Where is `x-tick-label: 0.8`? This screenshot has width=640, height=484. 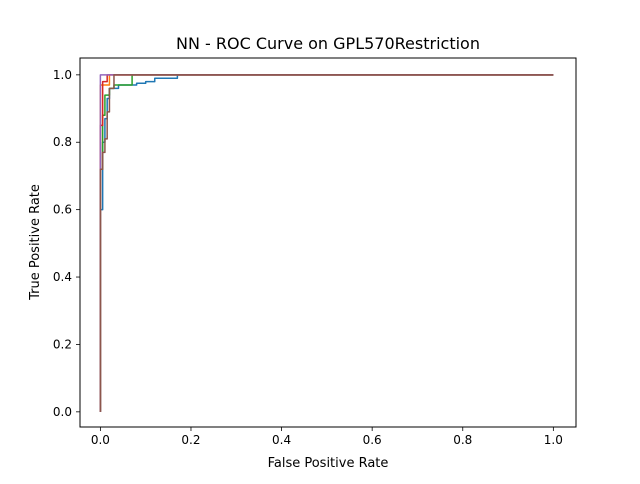
x-tick-label: 0.8 is located at coordinates (462, 440).